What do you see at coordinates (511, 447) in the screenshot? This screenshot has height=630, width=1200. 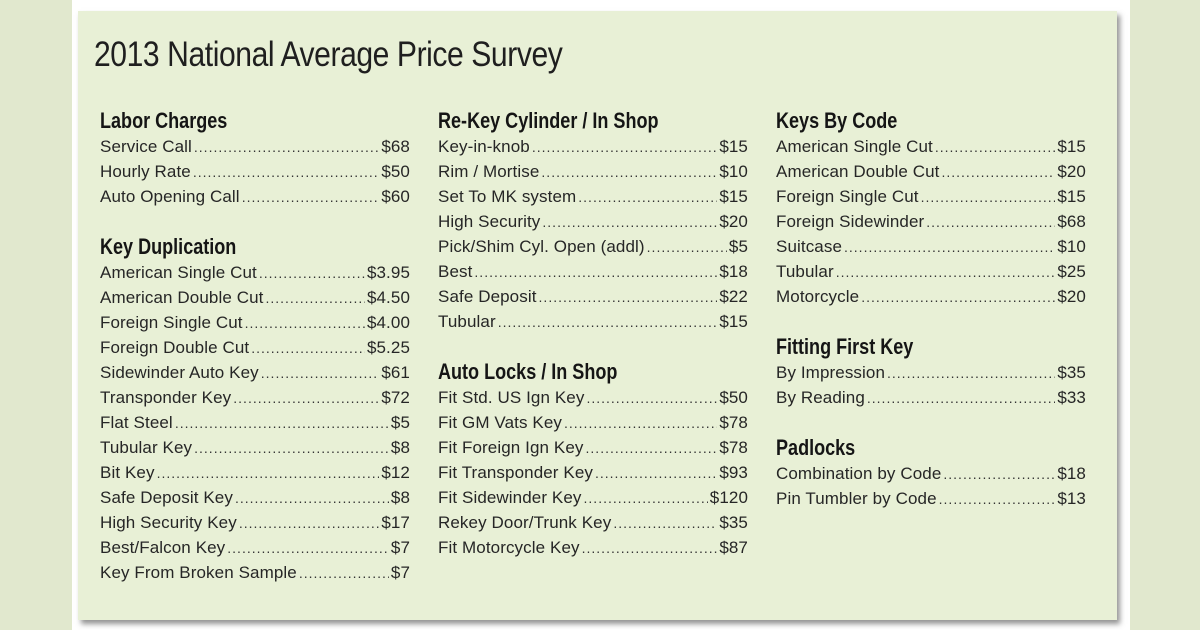 I see `item-label: Fit Foreign Ign Key` at bounding box center [511, 447].